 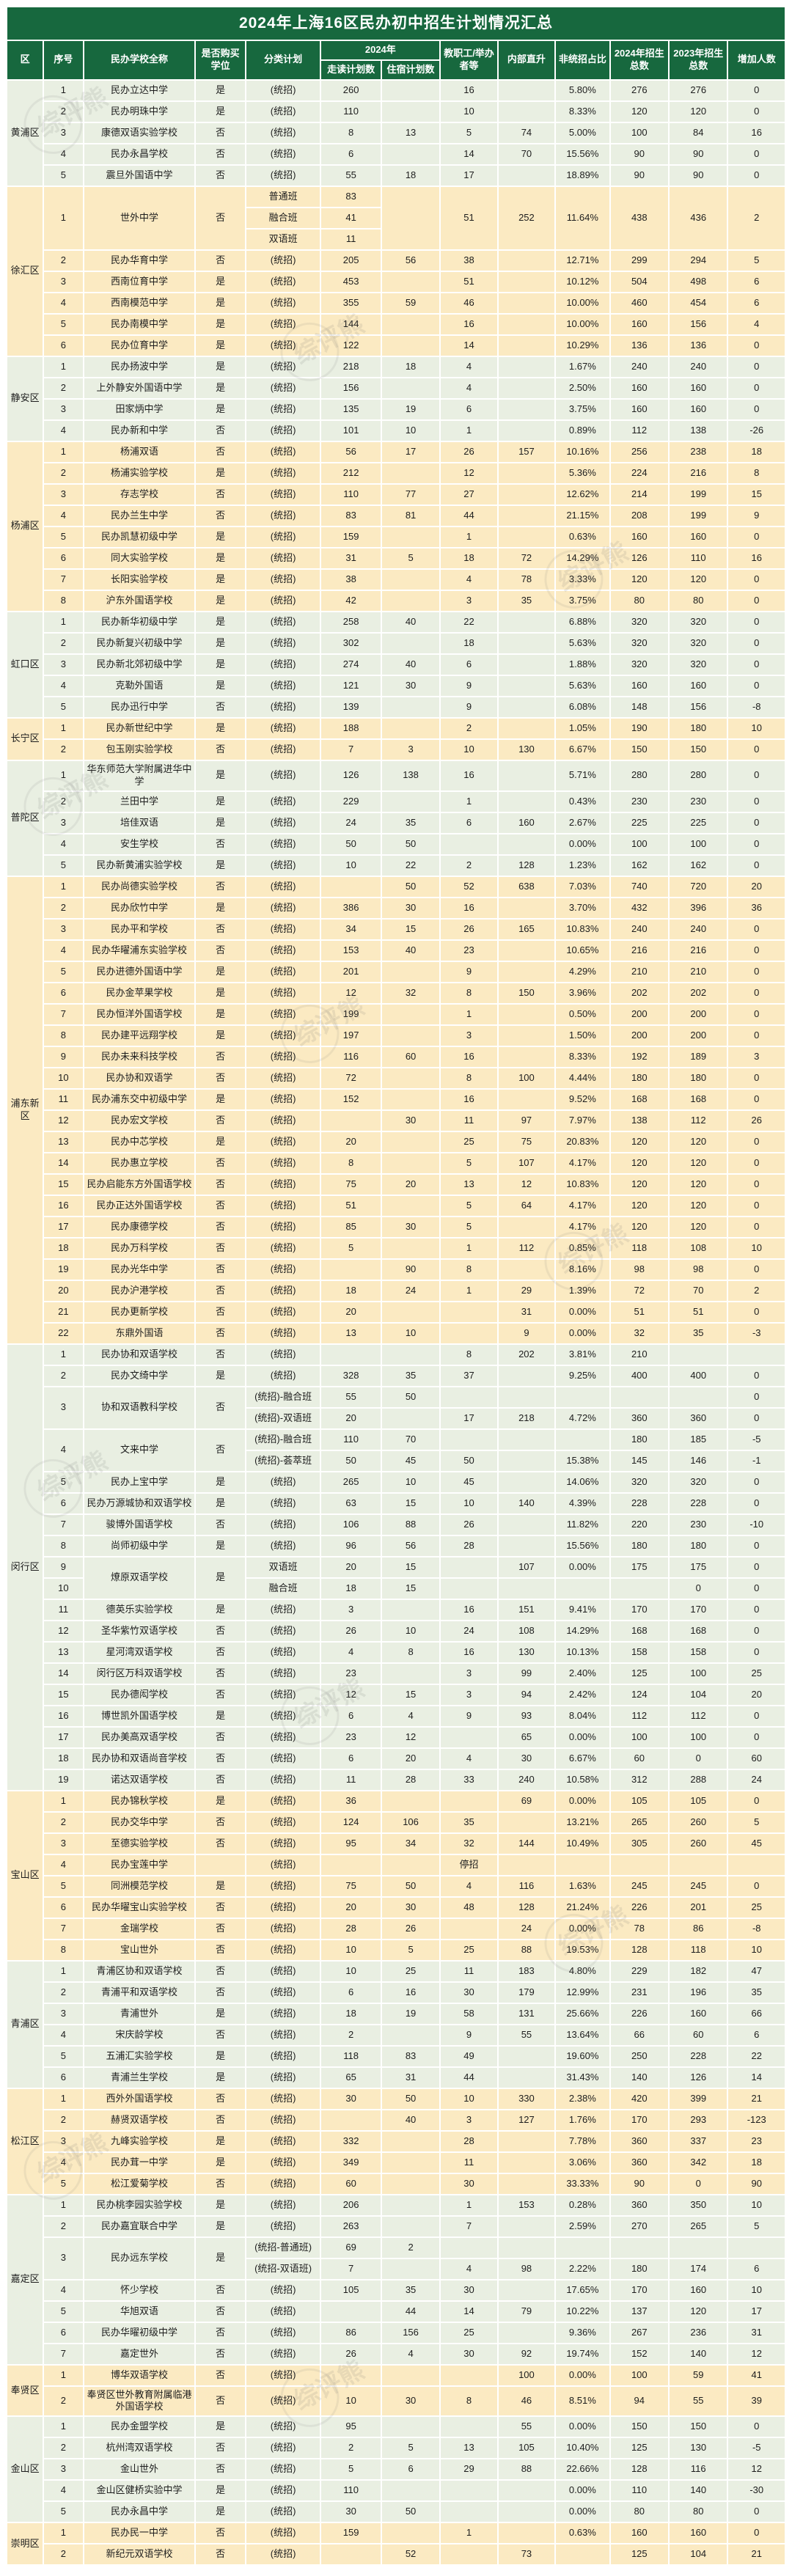 I want to click on ratio-cell: 8.51%, so click(x=582, y=2401).